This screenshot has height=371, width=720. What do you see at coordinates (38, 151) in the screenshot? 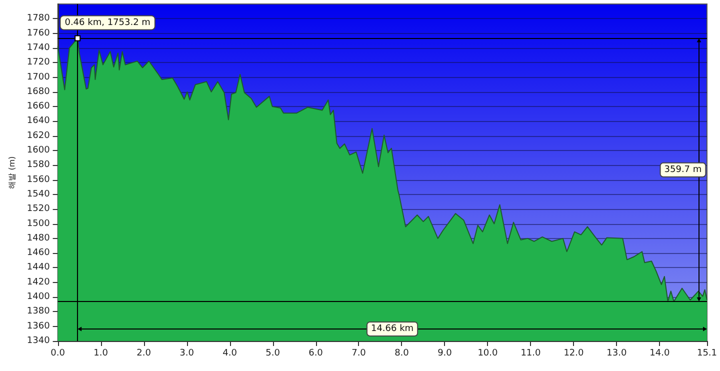
I see `y-tick-label: 1600` at bounding box center [38, 151].